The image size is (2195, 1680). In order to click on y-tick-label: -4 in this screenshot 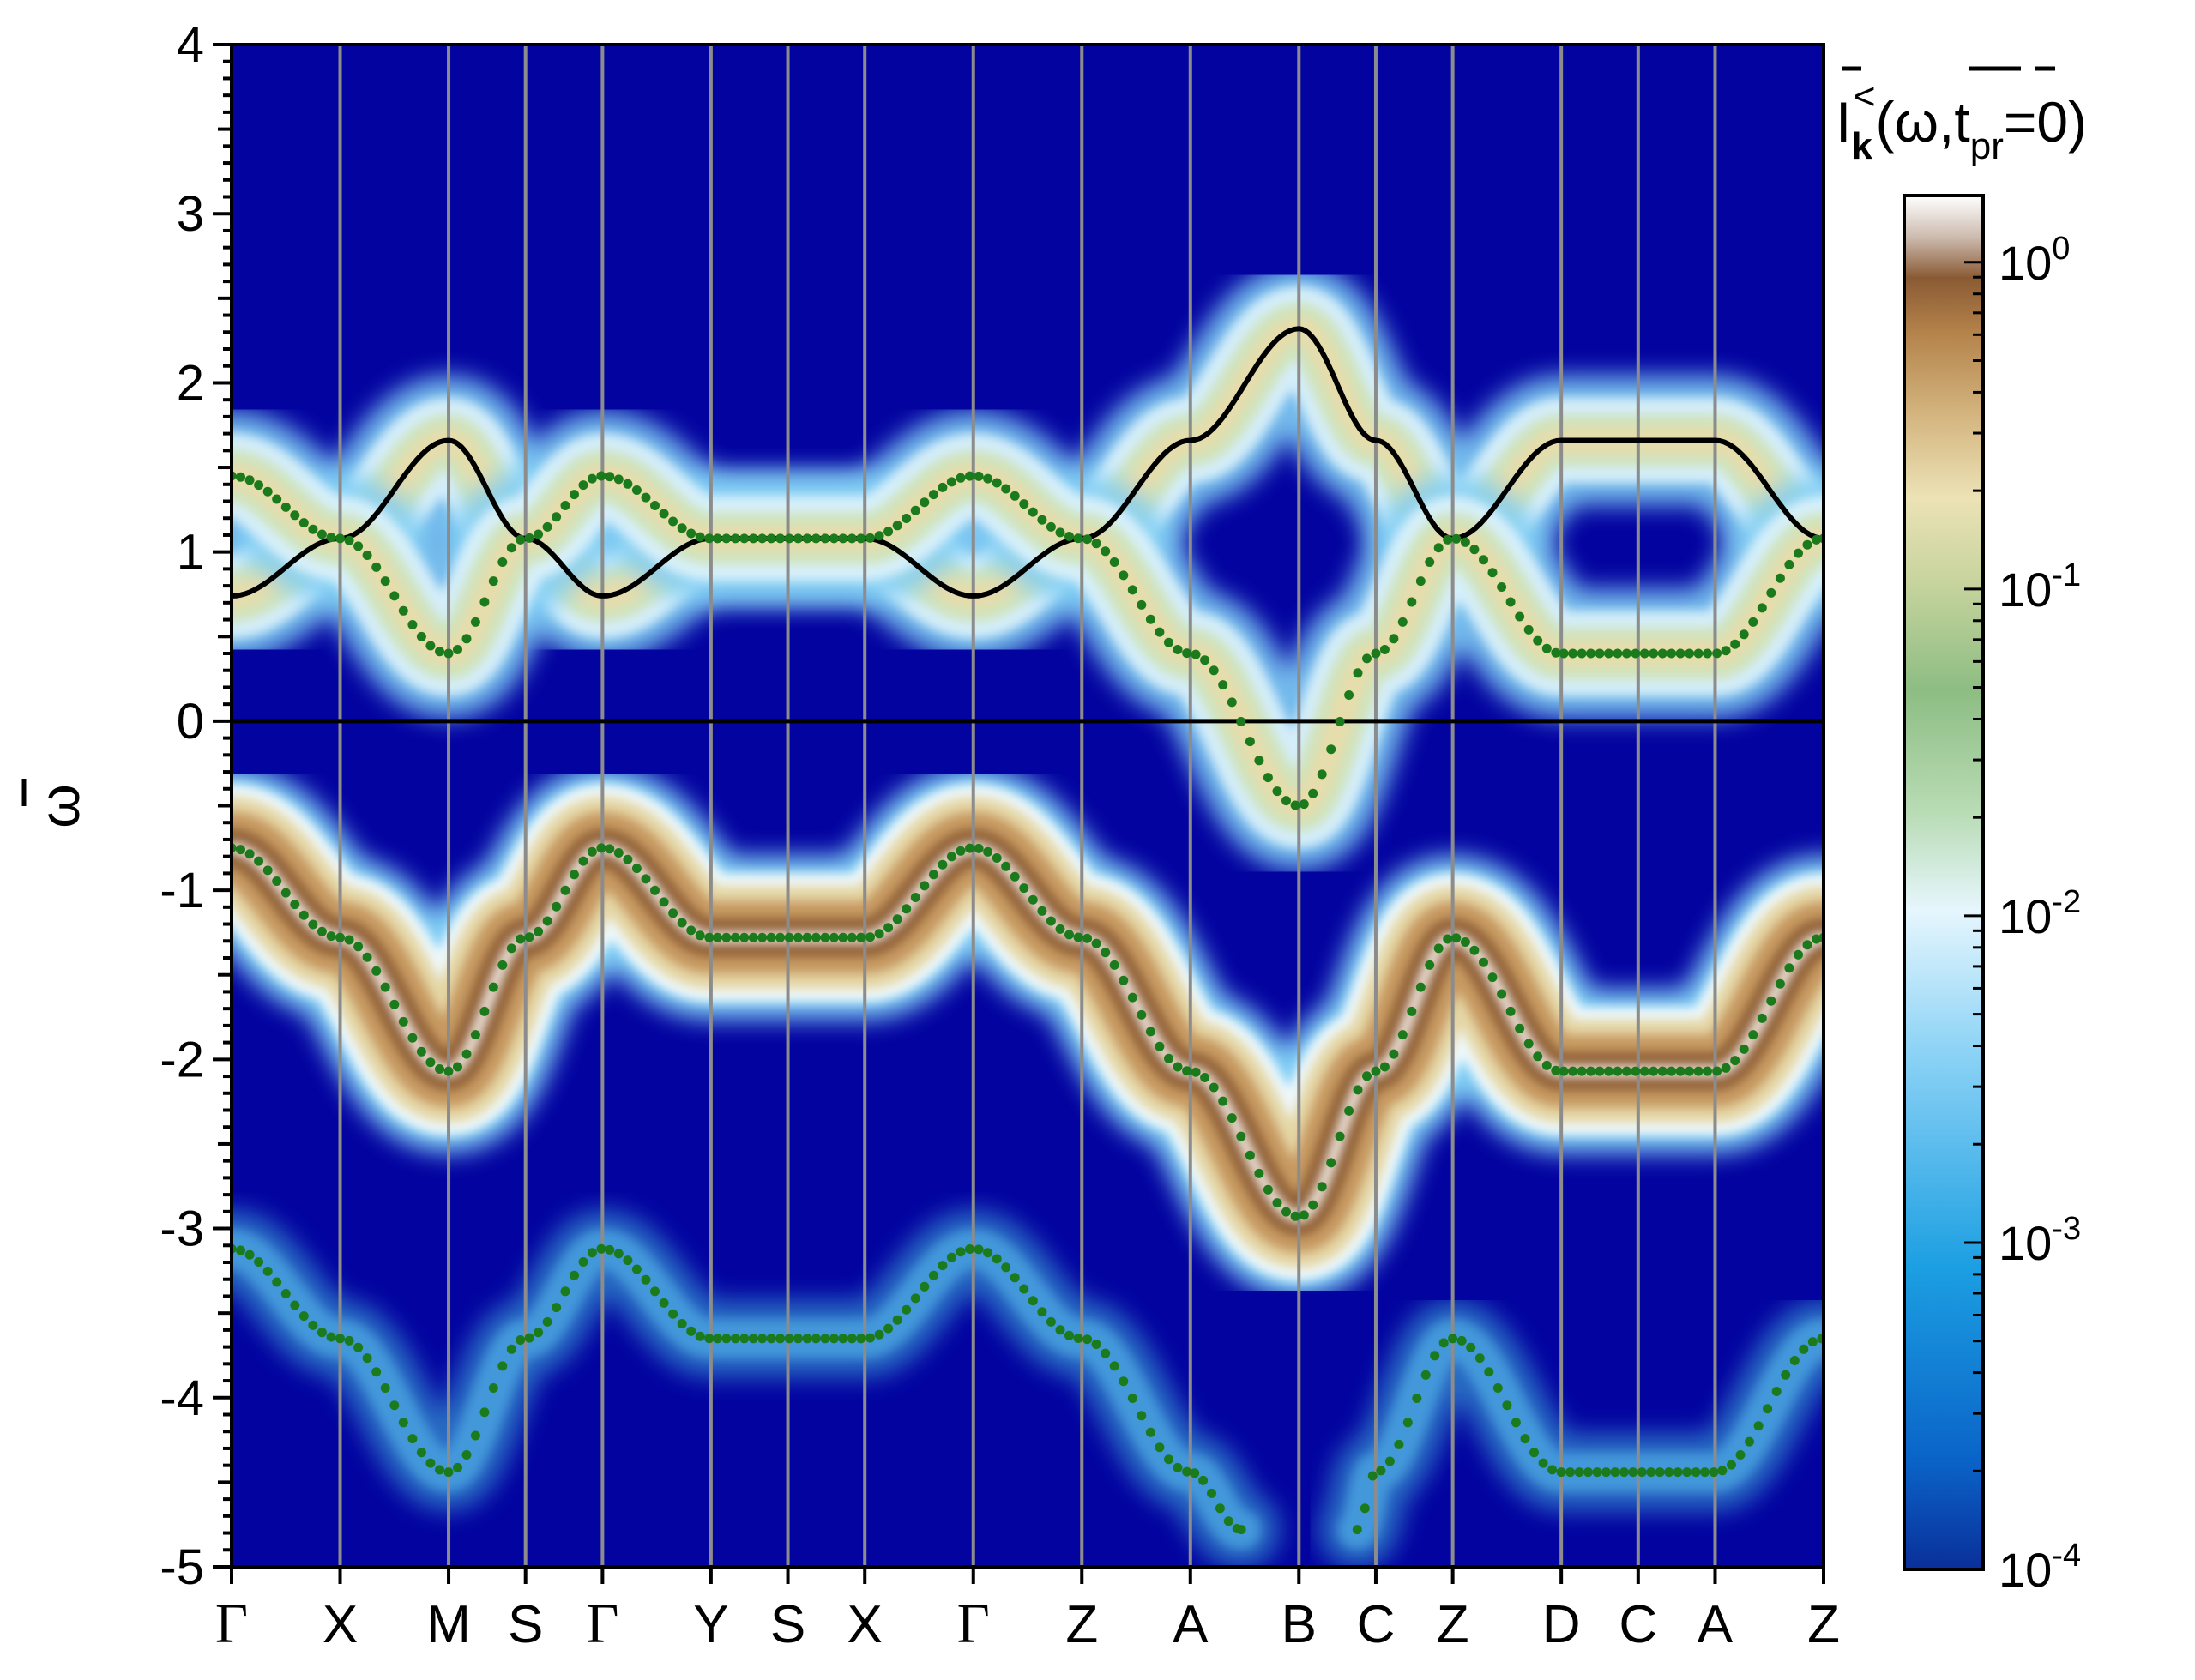, I will do `click(182, 1398)`.